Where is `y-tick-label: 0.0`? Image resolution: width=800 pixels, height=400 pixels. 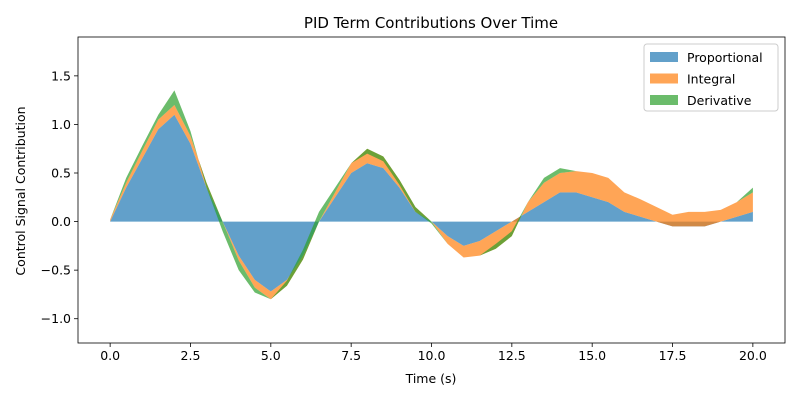
y-tick-label: 0.0 is located at coordinates (61, 221).